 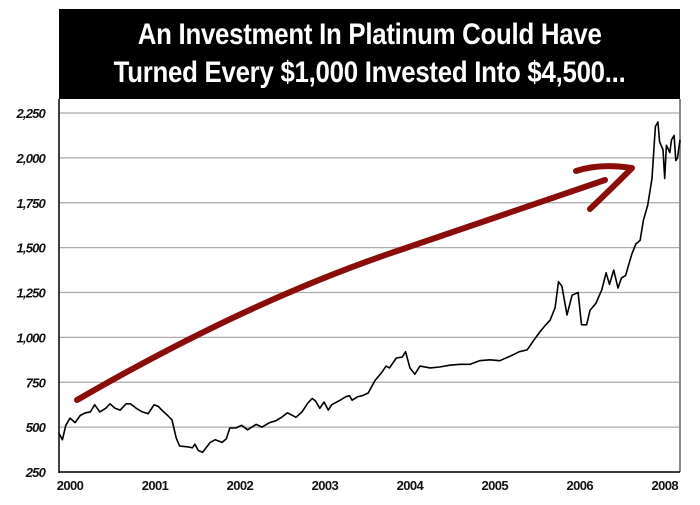 What do you see at coordinates (70, 485) in the screenshot?
I see `x-tick-label: 2000` at bounding box center [70, 485].